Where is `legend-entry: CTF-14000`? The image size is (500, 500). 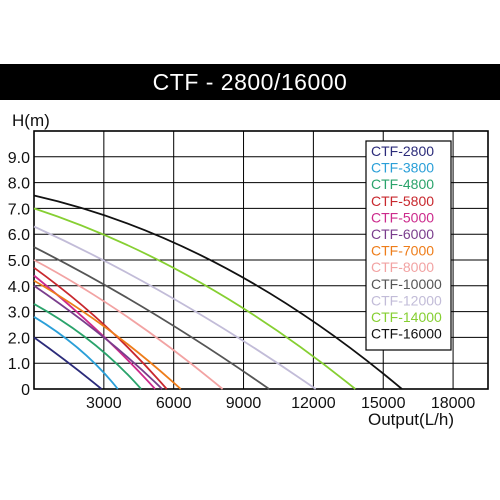
legend-entry: CTF-14000 is located at coordinates (406, 317).